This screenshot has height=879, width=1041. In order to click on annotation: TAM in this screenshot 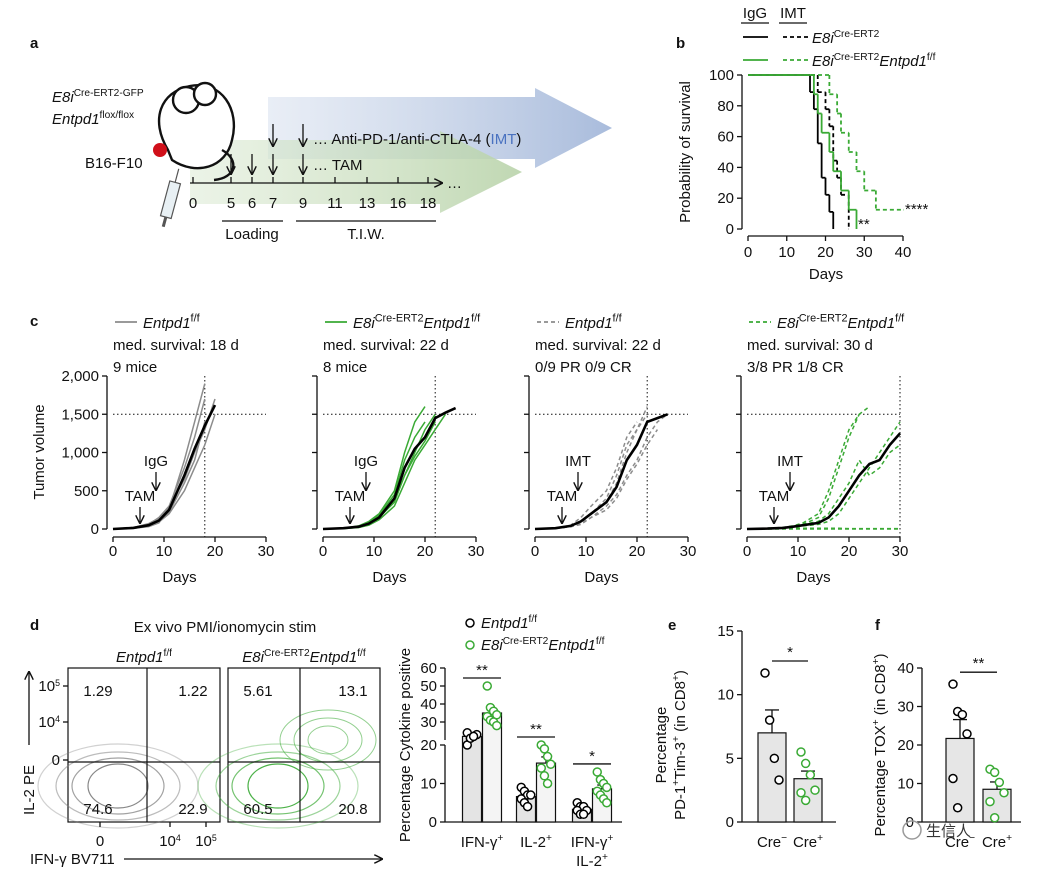, I will do `click(774, 496)`.